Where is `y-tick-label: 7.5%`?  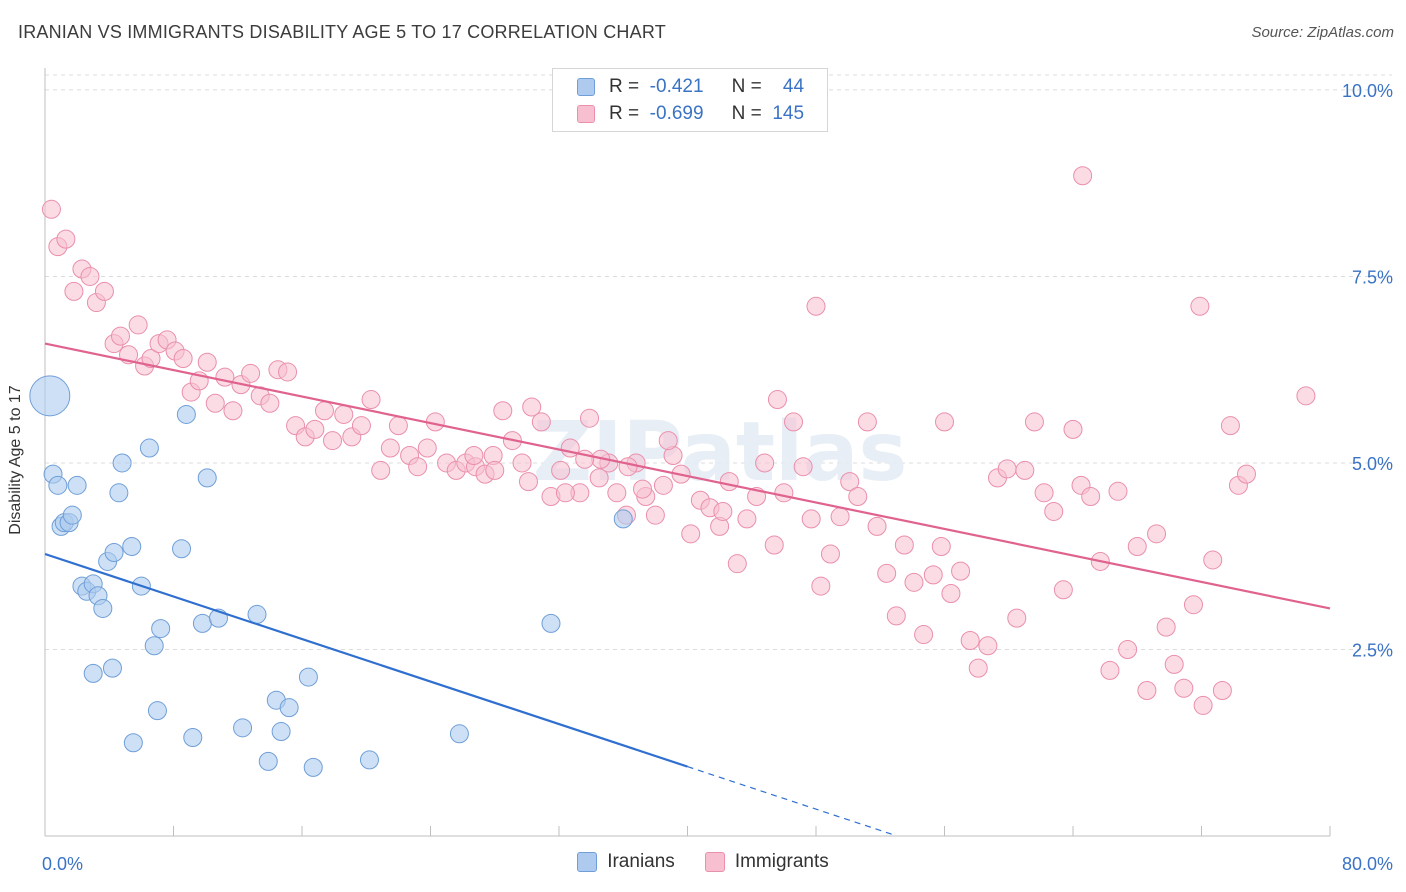
y-tick-label: 7.5% is located at coordinates (1372, 277).